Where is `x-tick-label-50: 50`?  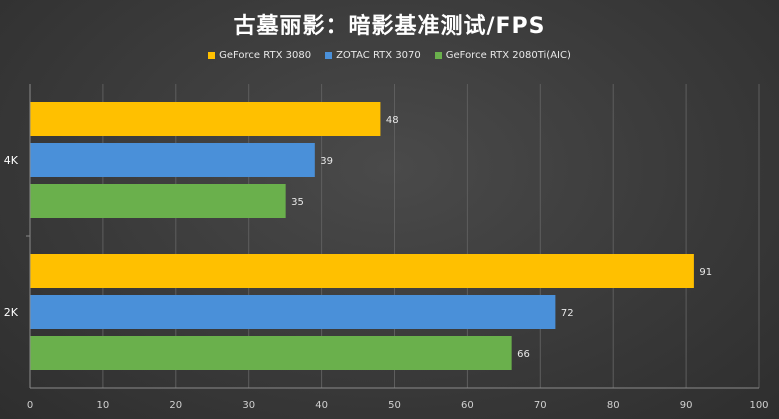 x-tick-label-50: 50 is located at coordinates (394, 405).